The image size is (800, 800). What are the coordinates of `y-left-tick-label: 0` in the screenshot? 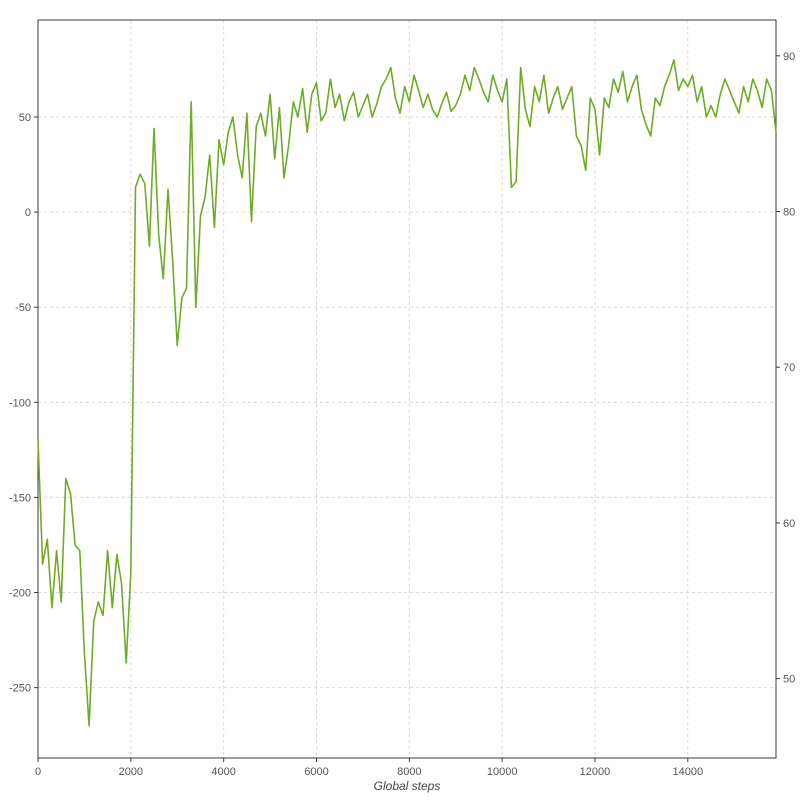 It's located at (28, 213).